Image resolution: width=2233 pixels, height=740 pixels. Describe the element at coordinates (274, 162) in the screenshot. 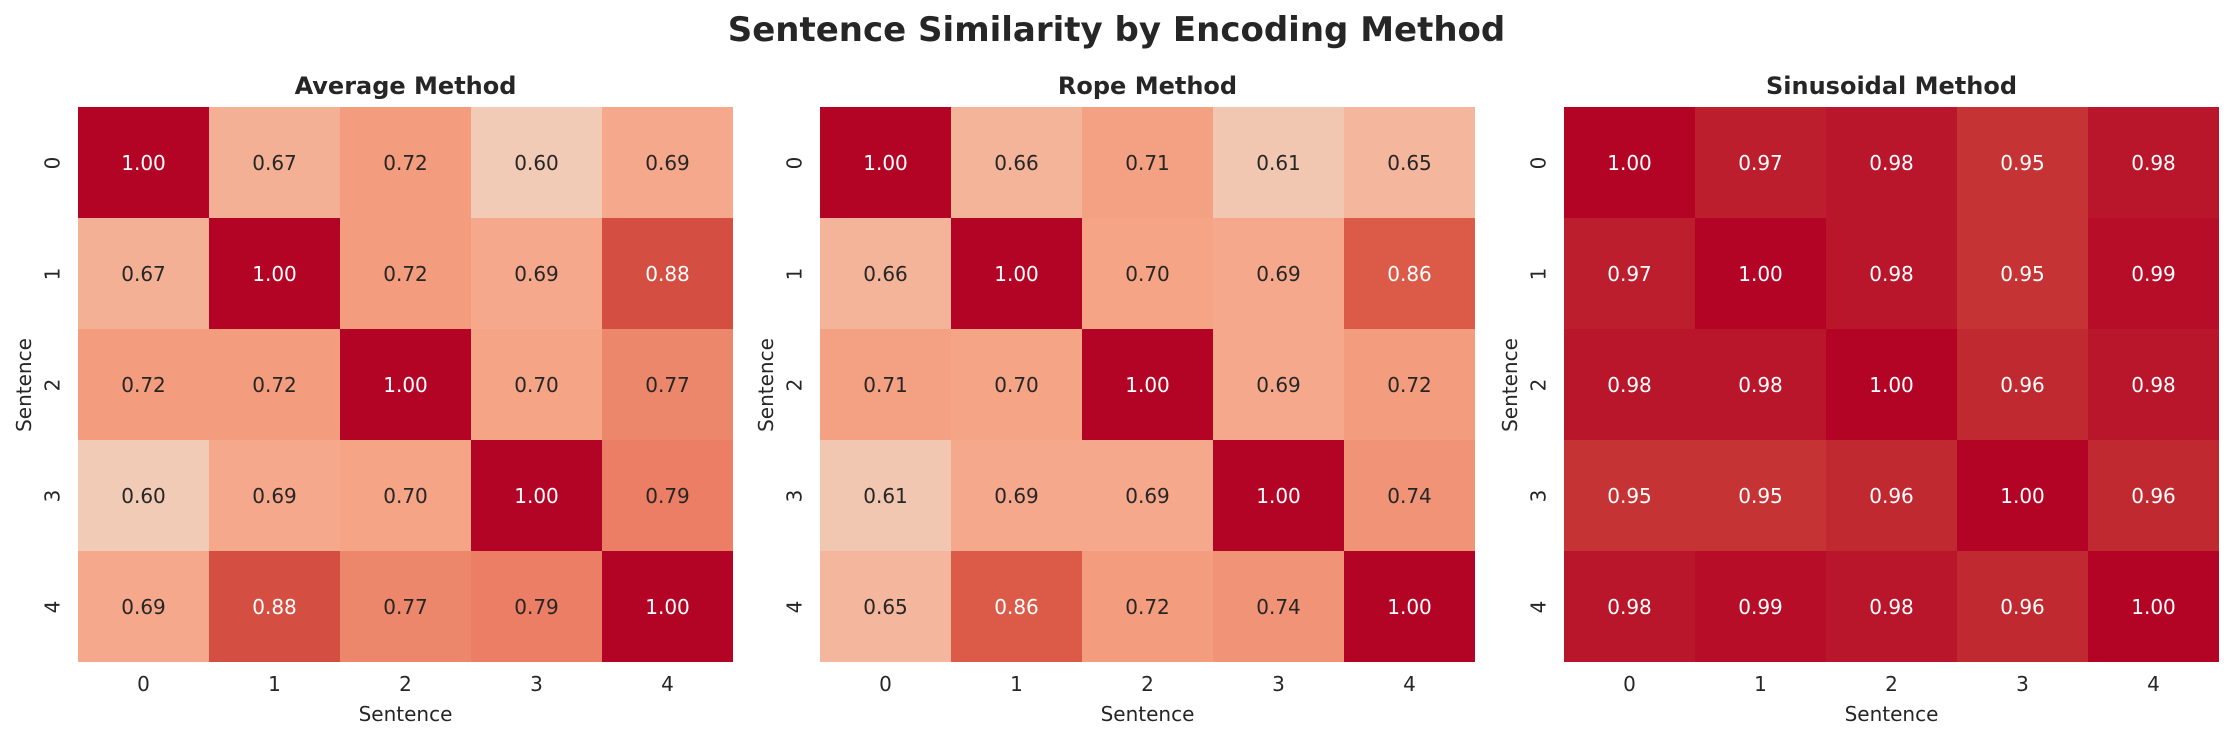

I see `heatmap-cell: 0.67` at that location.